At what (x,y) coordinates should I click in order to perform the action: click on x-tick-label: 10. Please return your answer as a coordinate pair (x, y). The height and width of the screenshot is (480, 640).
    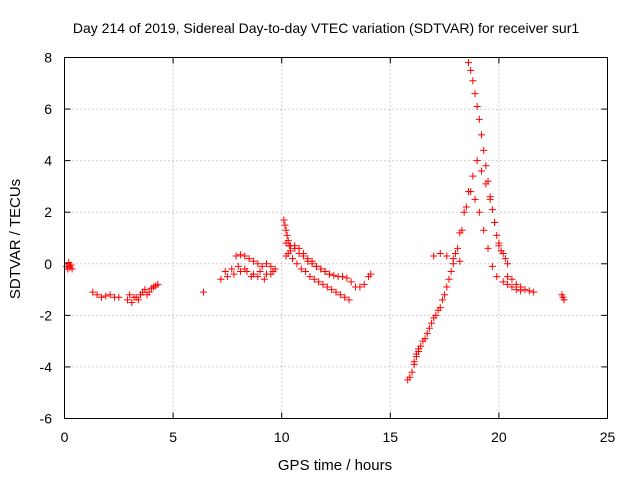
    Looking at the image, I should click on (282, 437).